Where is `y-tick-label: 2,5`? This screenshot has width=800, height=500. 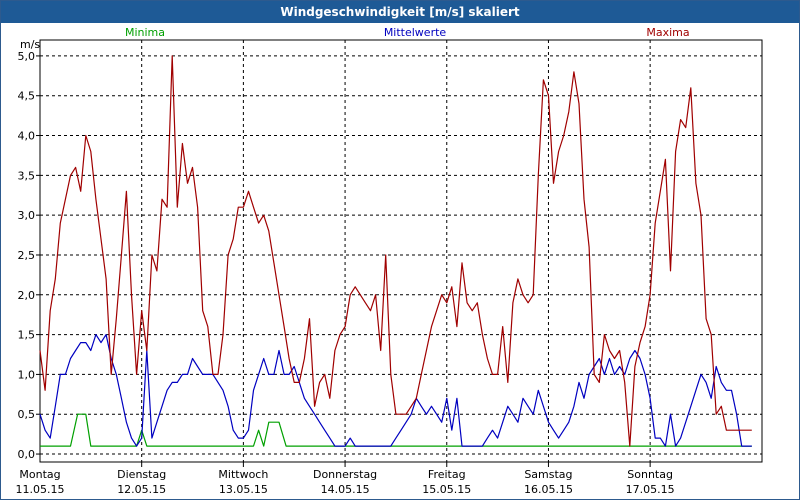 y-tick-label: 2,5 is located at coordinates (27, 255).